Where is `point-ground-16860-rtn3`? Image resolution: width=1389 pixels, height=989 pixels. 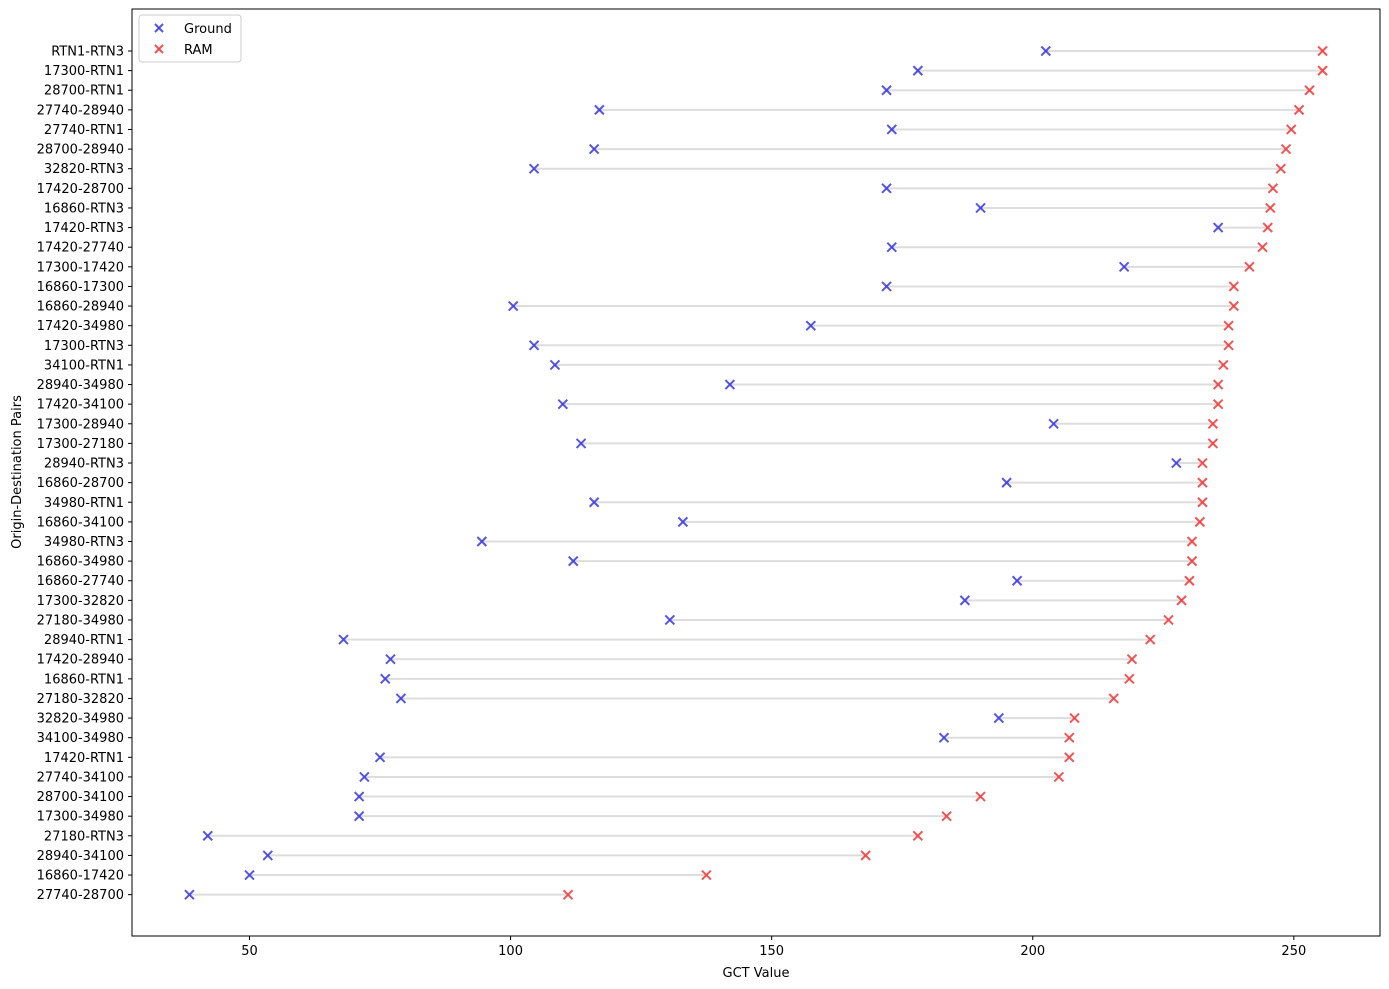 point-ground-16860-rtn3 is located at coordinates (980, 208).